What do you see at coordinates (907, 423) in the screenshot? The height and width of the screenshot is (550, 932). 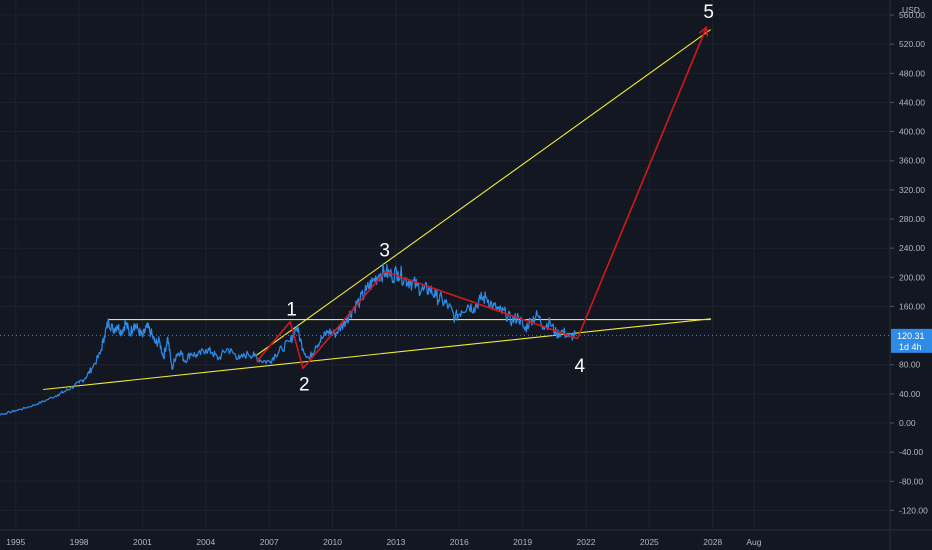 I see `y-tick-label: 0.00` at bounding box center [907, 423].